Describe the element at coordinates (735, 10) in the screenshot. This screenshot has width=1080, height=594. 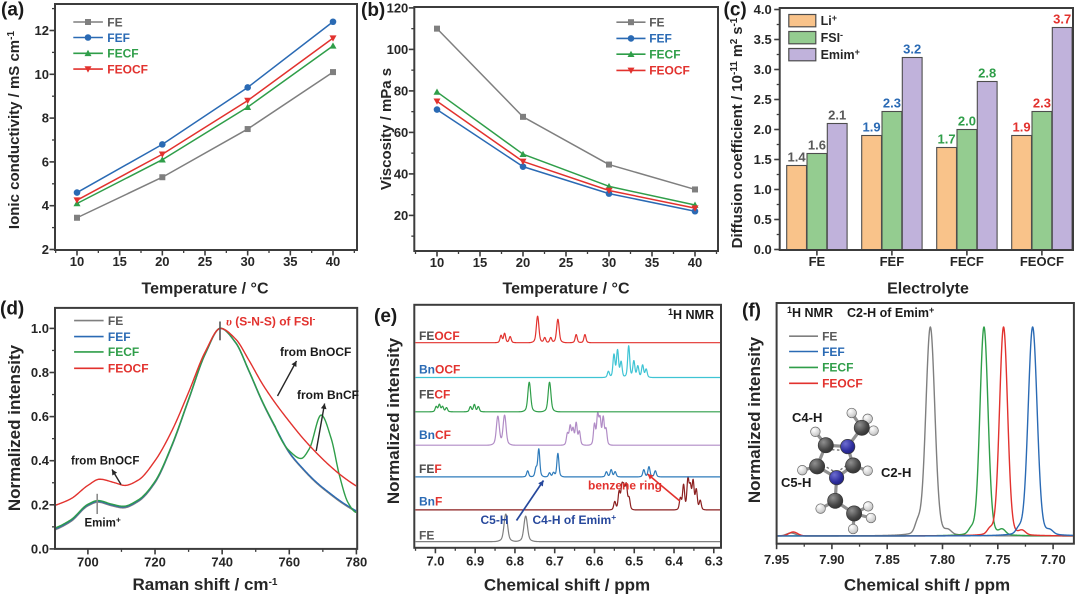
I see `svg-text: (c)` at that location.